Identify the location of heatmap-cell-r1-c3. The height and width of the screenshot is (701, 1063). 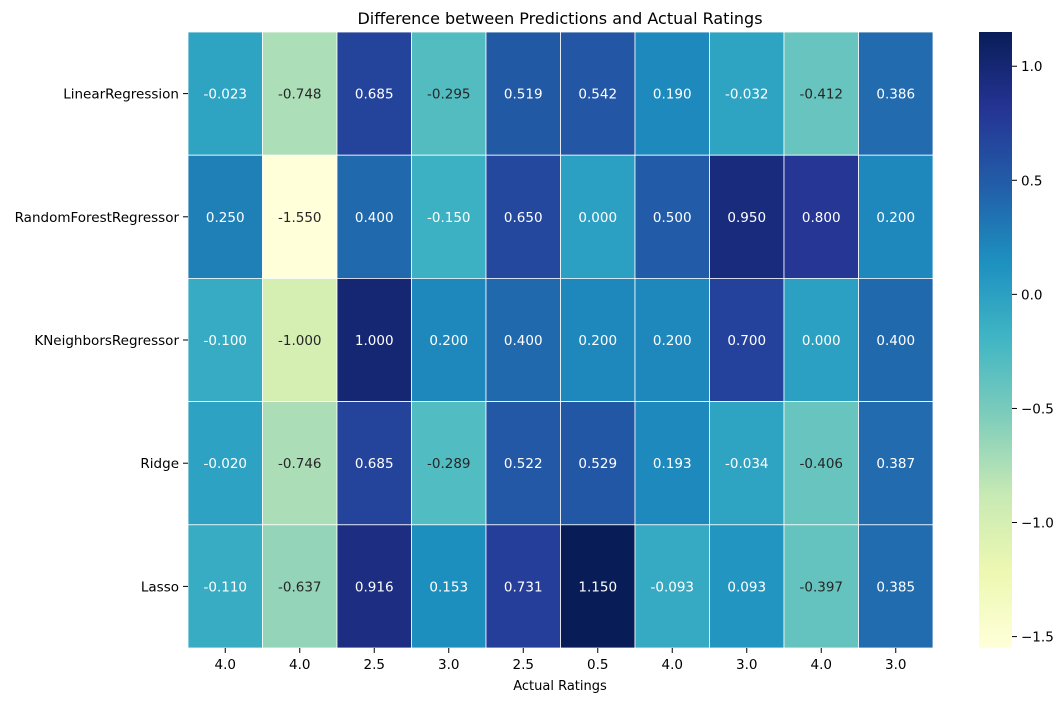
(449, 216).